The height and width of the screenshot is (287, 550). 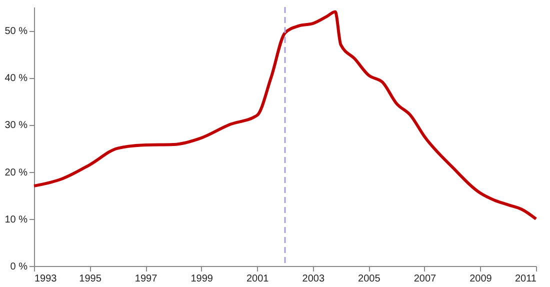 I want to click on y-tick-label: 10 %, so click(x=16, y=220).